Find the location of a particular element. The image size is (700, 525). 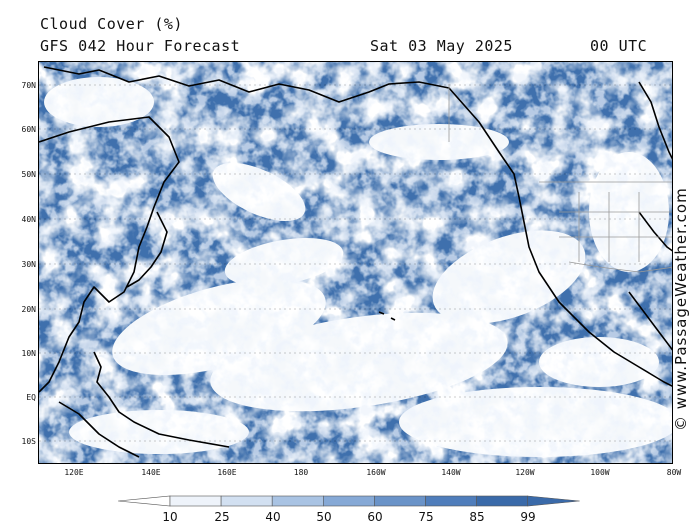

lon-label-160e: 160E is located at coordinates (227, 472).